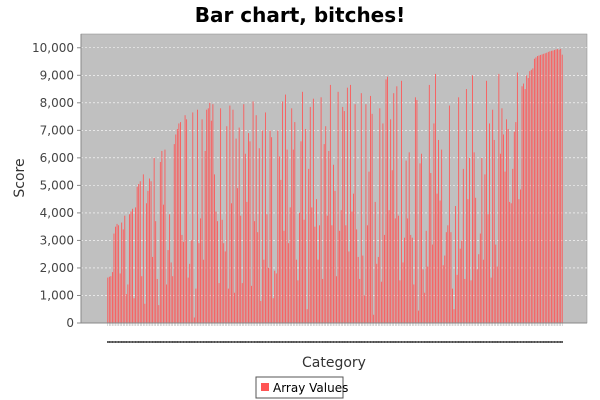 The height and width of the screenshot is (400, 600). I want to click on y-tick-label: 7,000, so click(57, 130).